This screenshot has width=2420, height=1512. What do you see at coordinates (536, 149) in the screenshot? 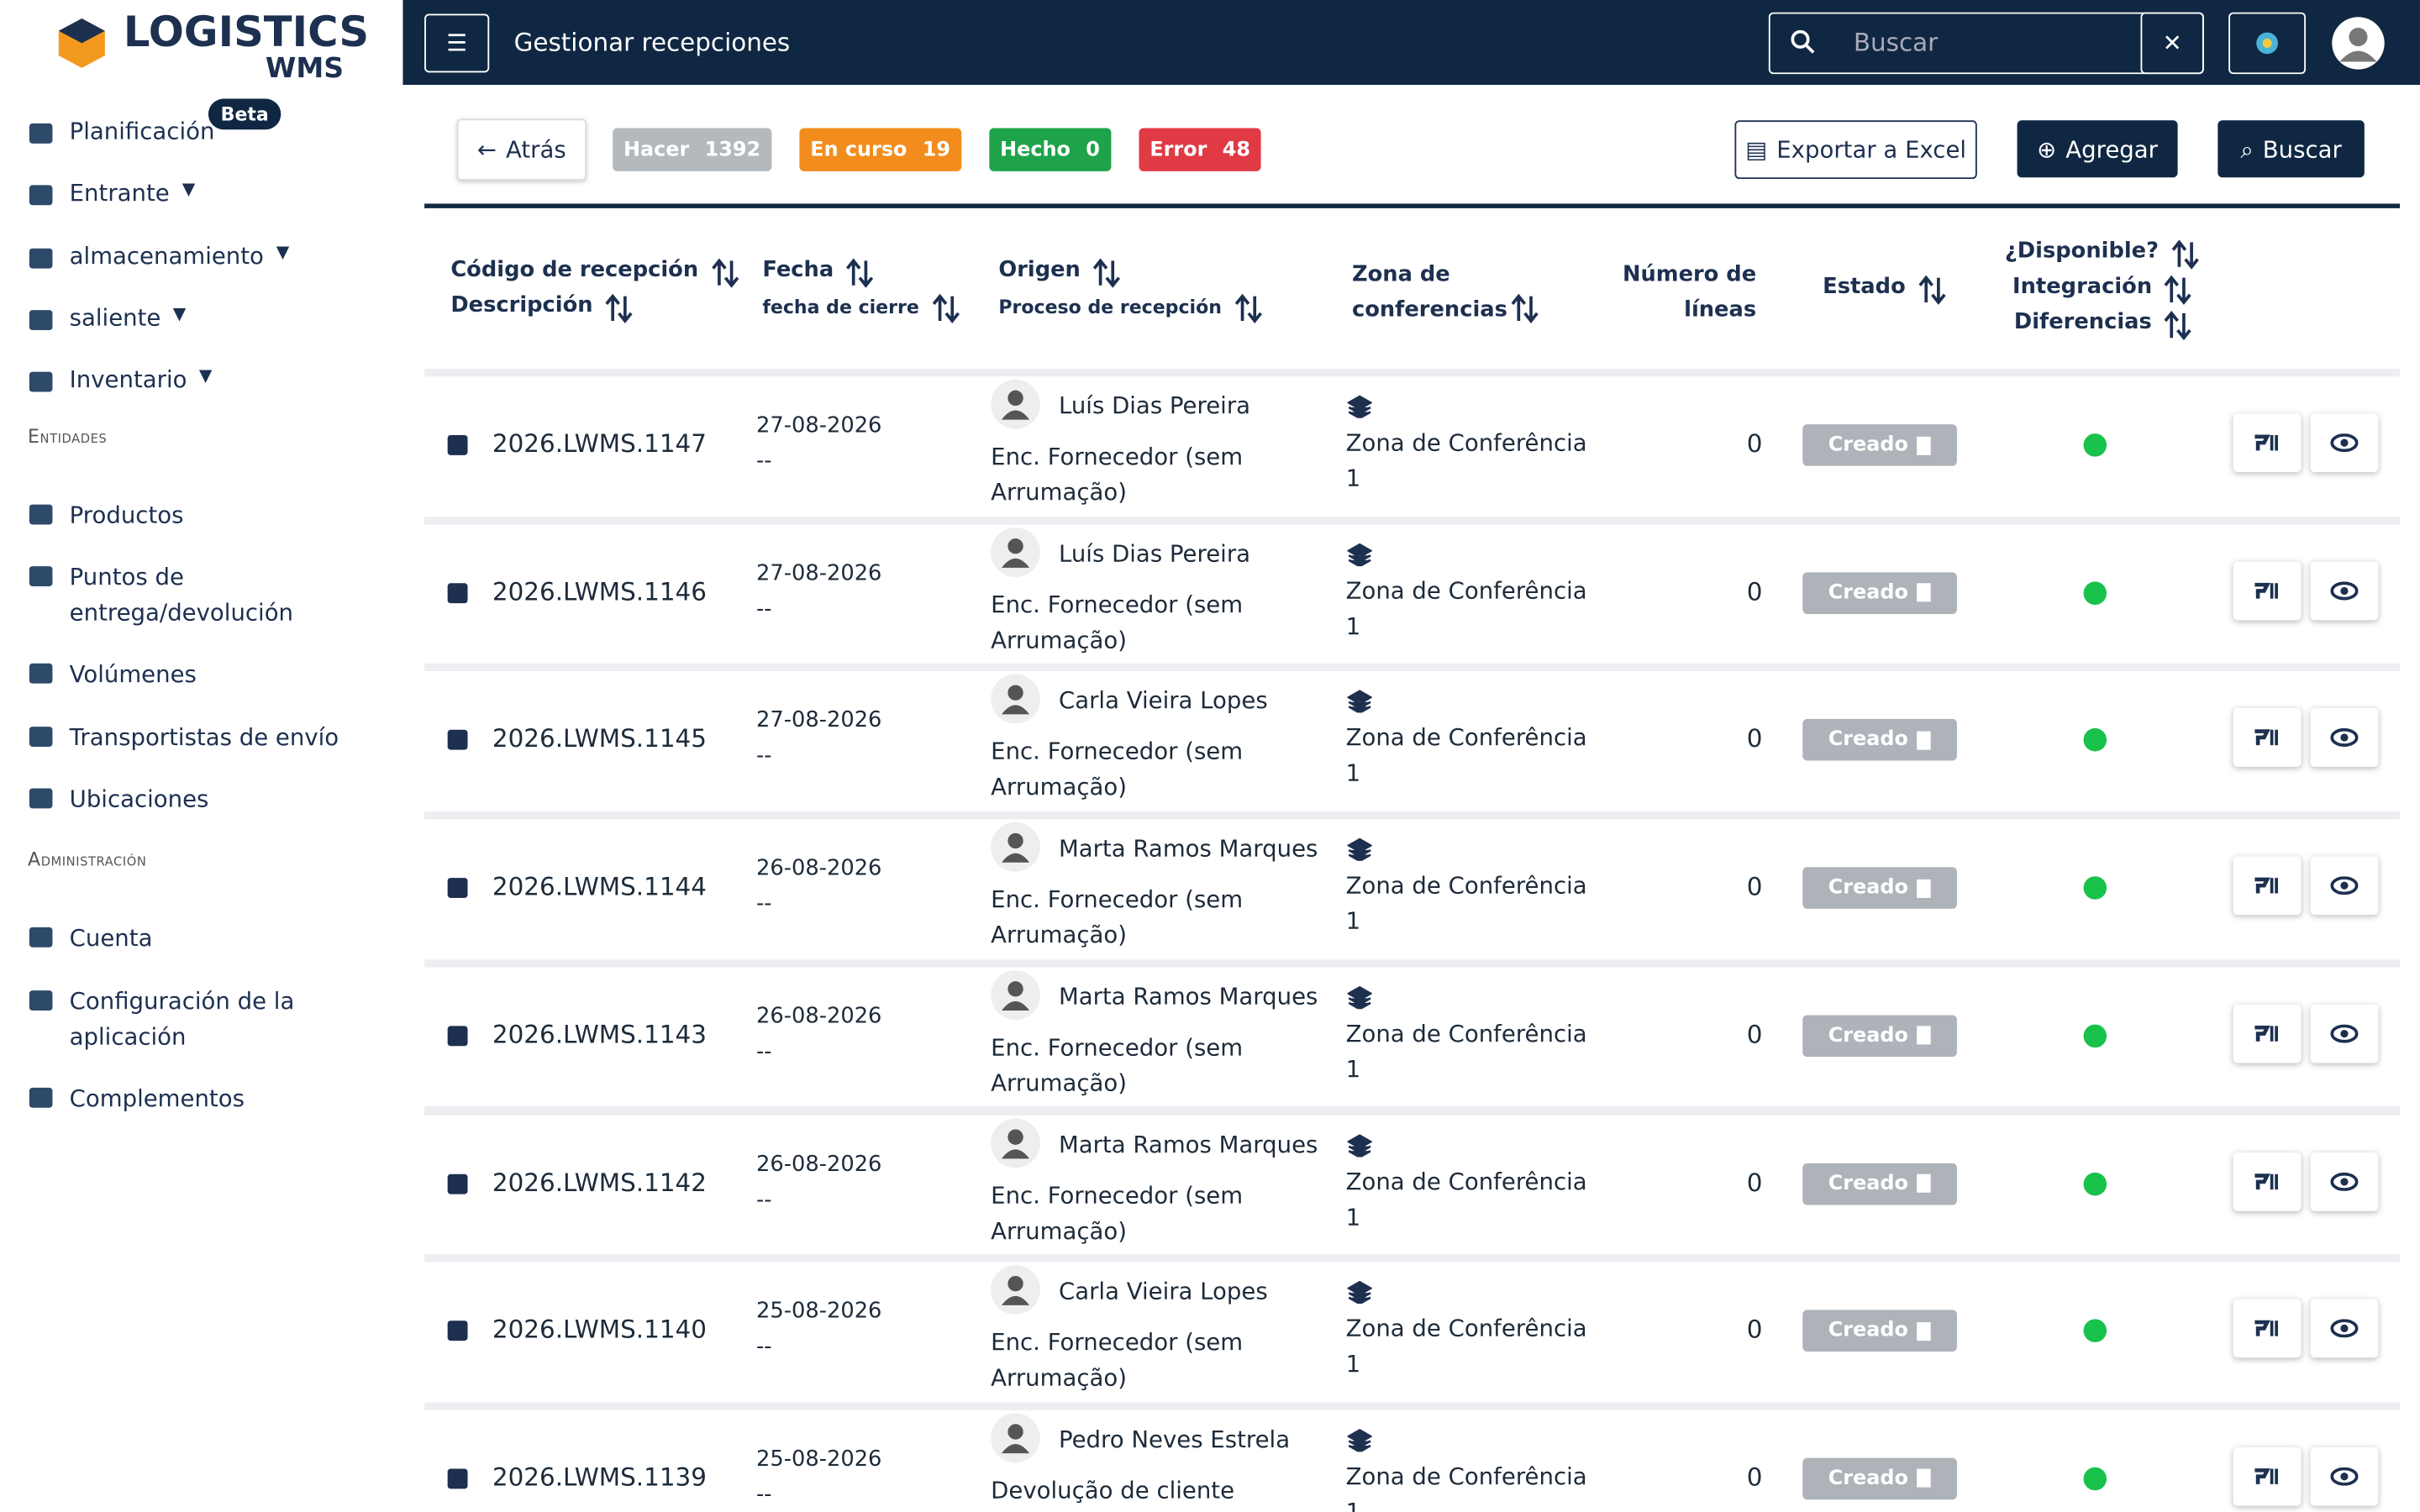
I see `back-label: Atrás` at bounding box center [536, 149].